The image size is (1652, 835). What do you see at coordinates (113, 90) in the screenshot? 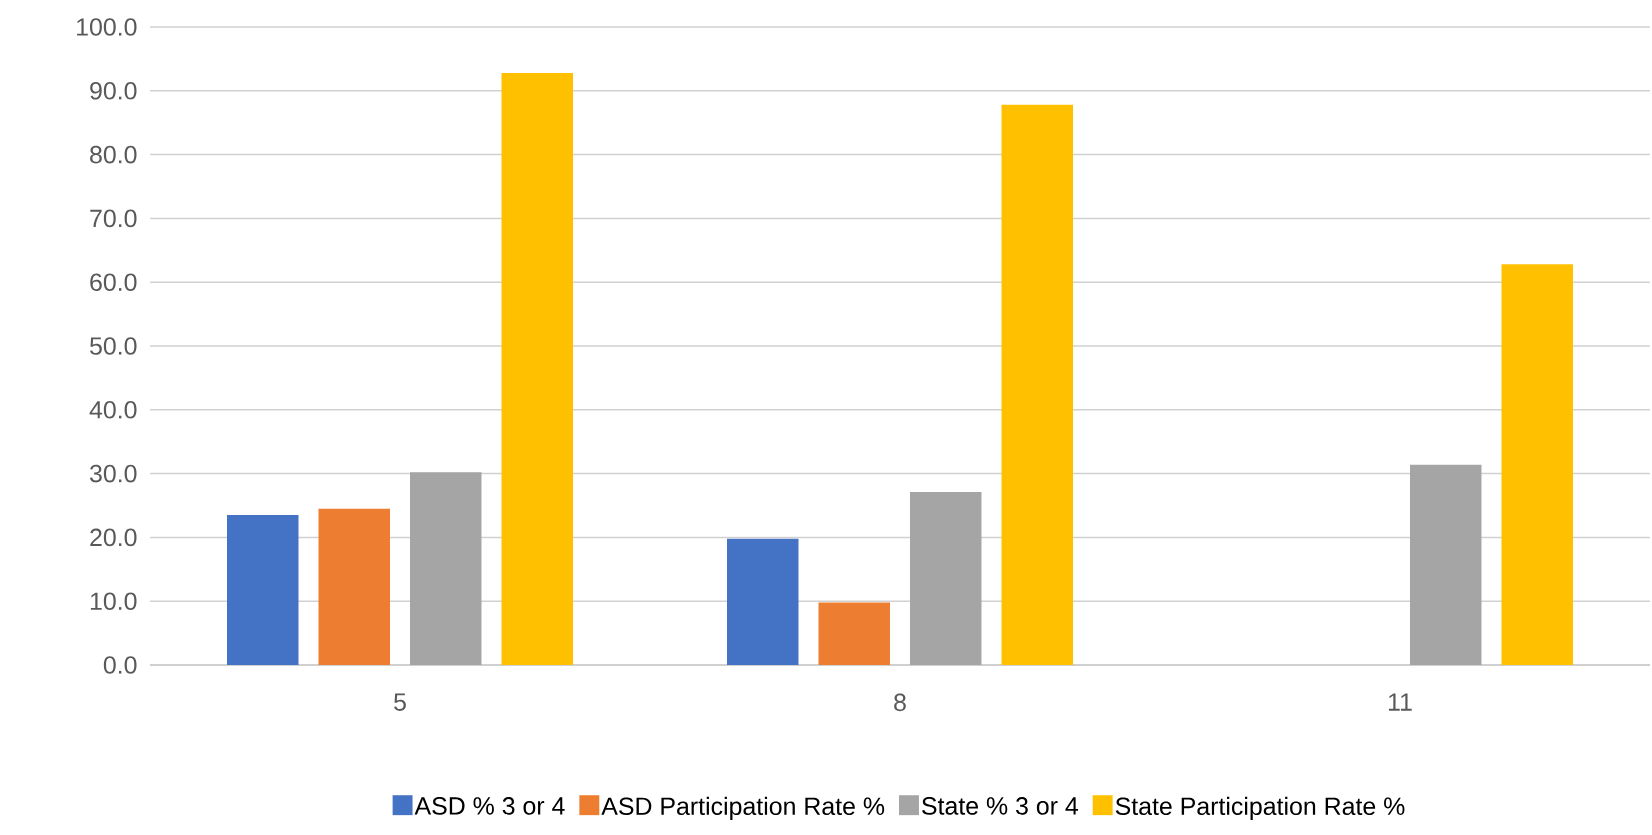
I see `y-tick-label: 90.0` at bounding box center [113, 90].